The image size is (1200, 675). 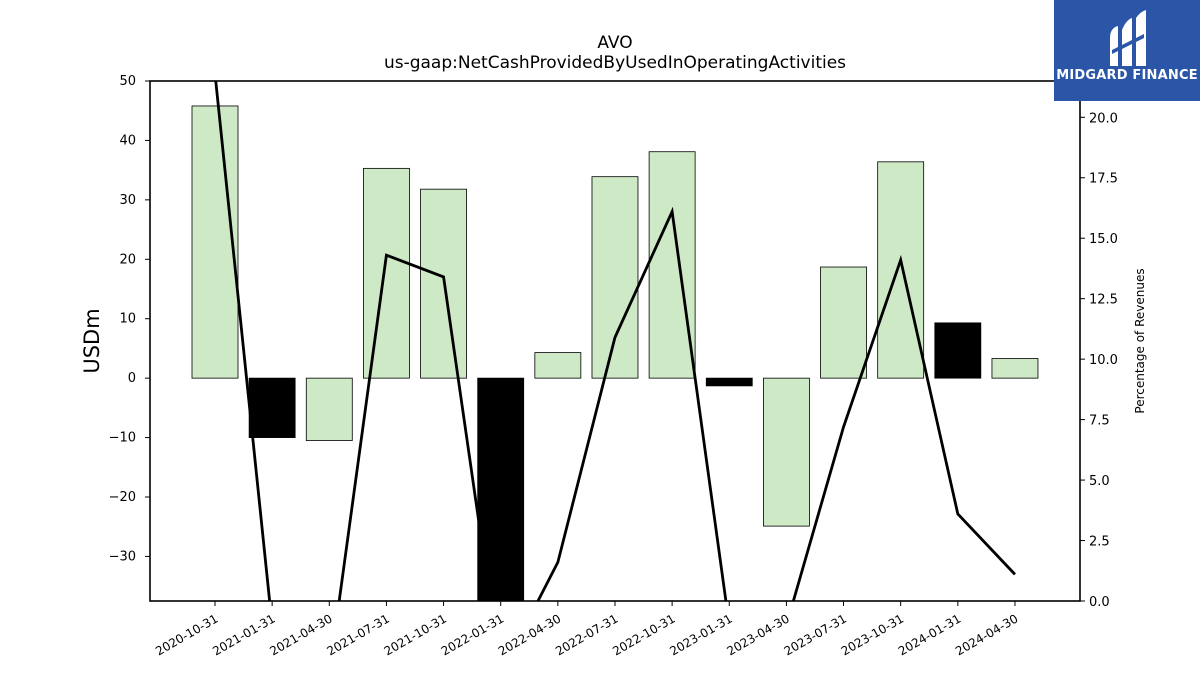 What do you see at coordinates (643, 634) in the screenshot?
I see `x-tick-label: 2022-10-31` at bounding box center [643, 634].